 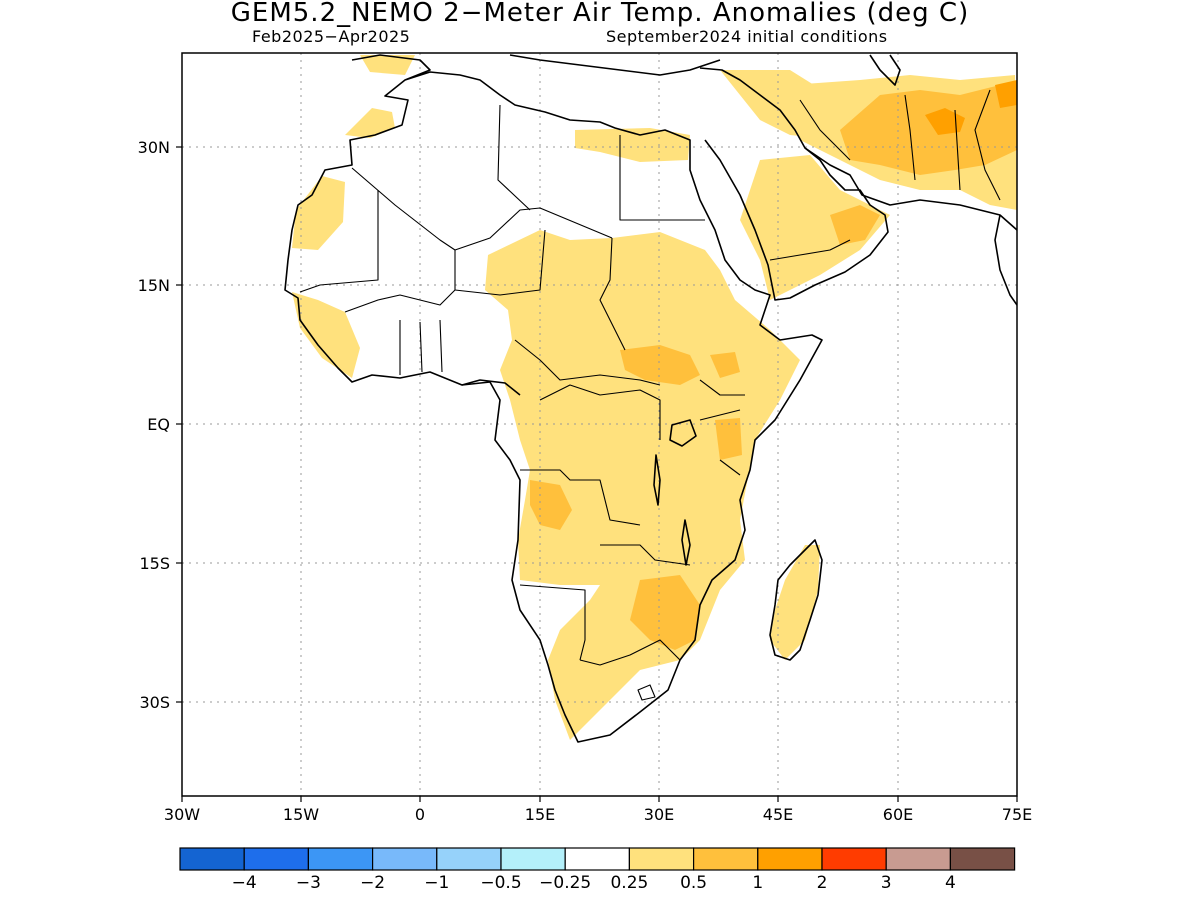 What do you see at coordinates (308, 883) in the screenshot?
I see `colorbar-label: −3` at bounding box center [308, 883].